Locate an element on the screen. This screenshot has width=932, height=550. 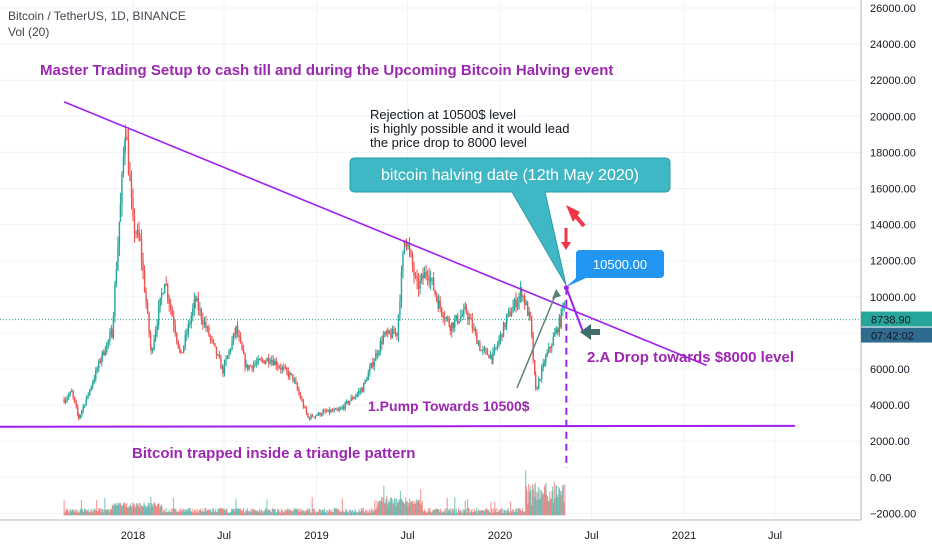
price-tick-label: 4000.00 is located at coordinates (890, 406).